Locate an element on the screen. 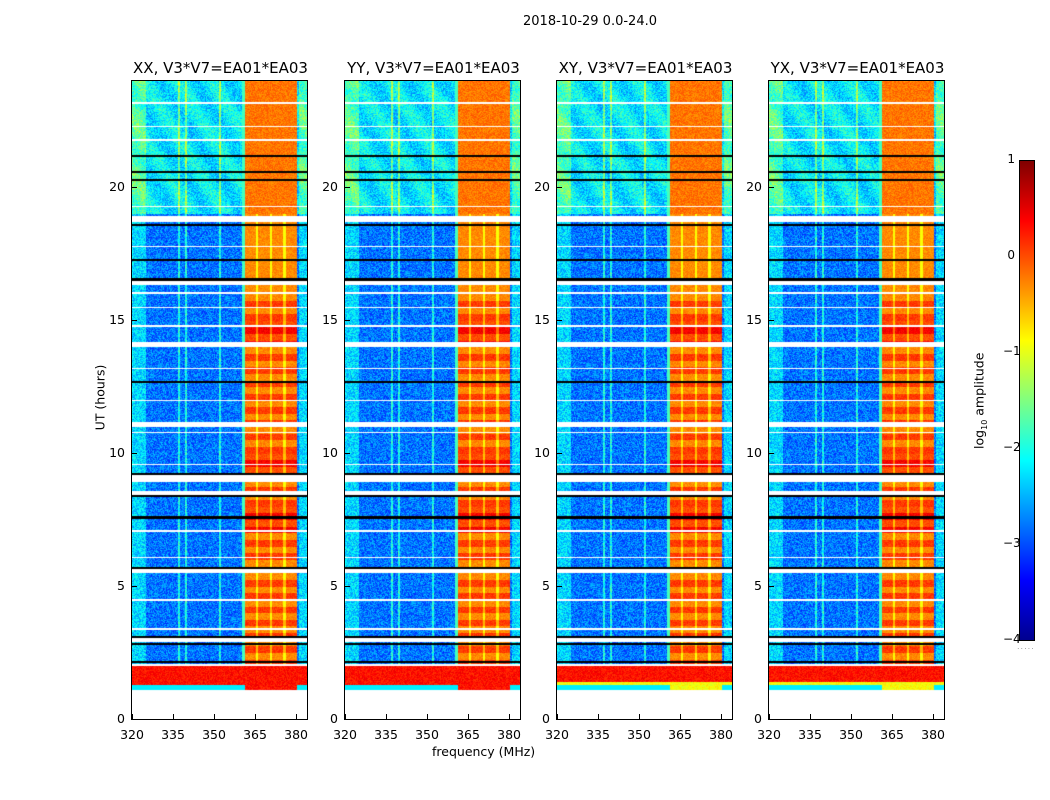 The image size is (1050, 800). colorbar-label: log10 amplitude is located at coordinates (980, 401).